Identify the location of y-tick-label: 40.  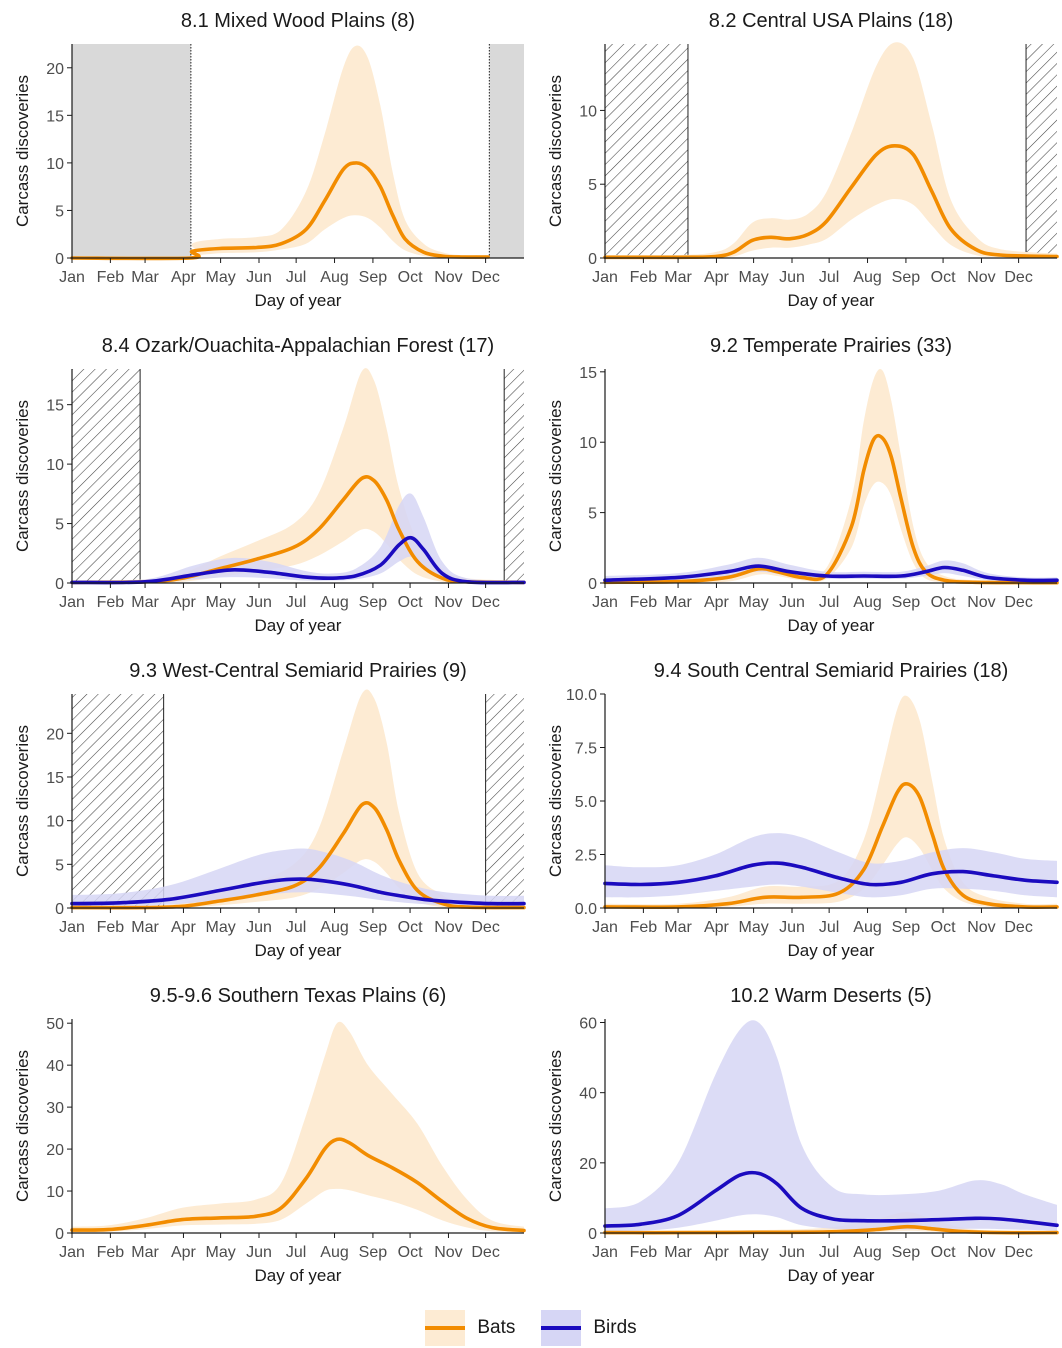
(588, 1094).